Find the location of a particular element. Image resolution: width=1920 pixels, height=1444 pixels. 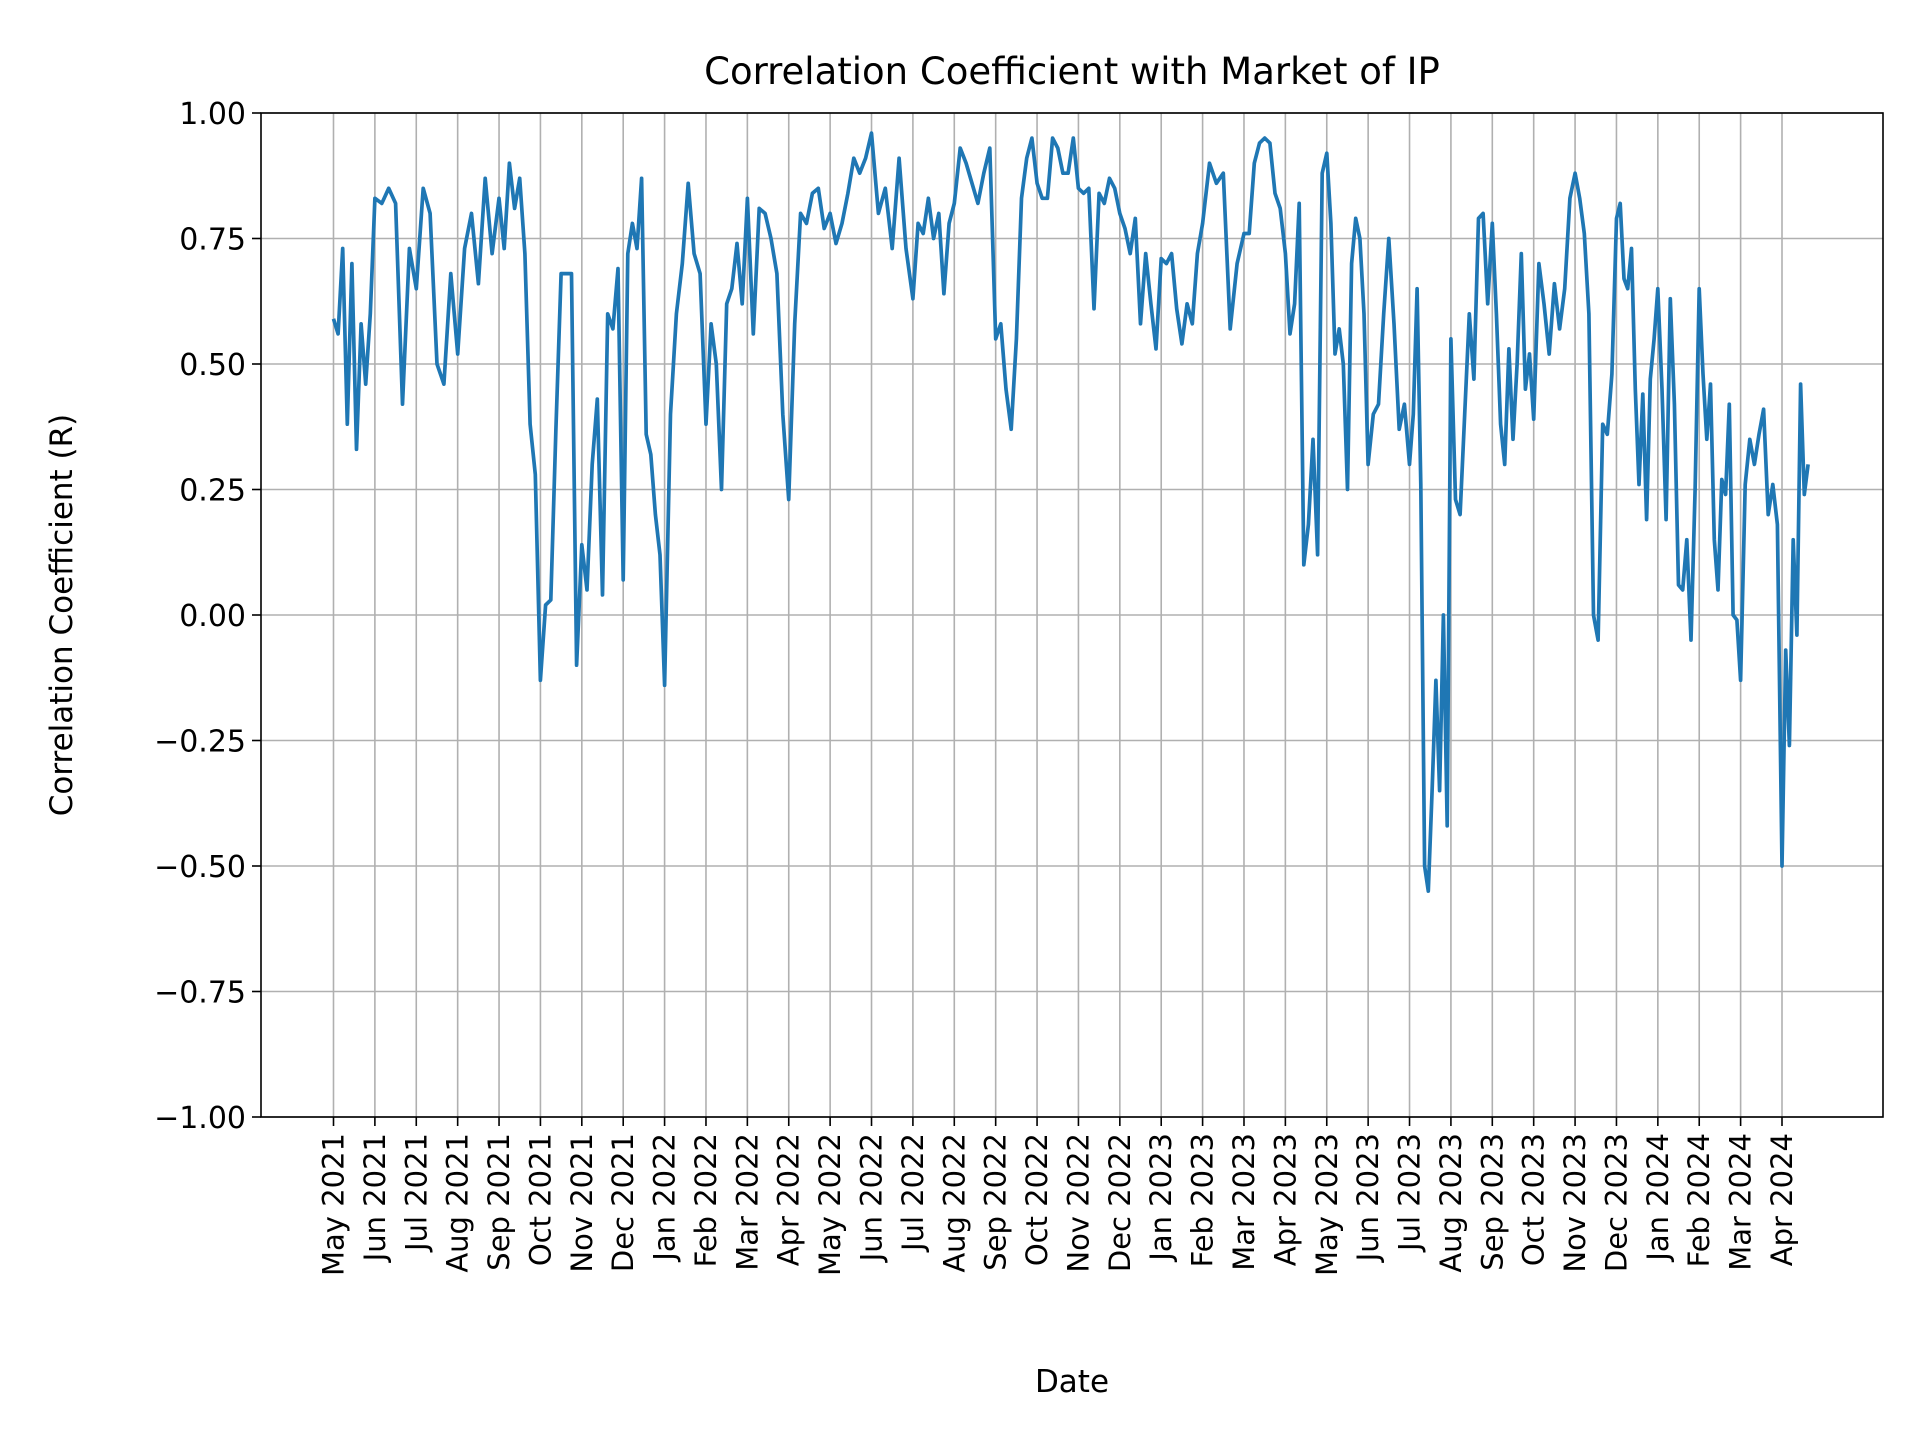

y-tick-label: 0.75 is located at coordinates (212, 240).